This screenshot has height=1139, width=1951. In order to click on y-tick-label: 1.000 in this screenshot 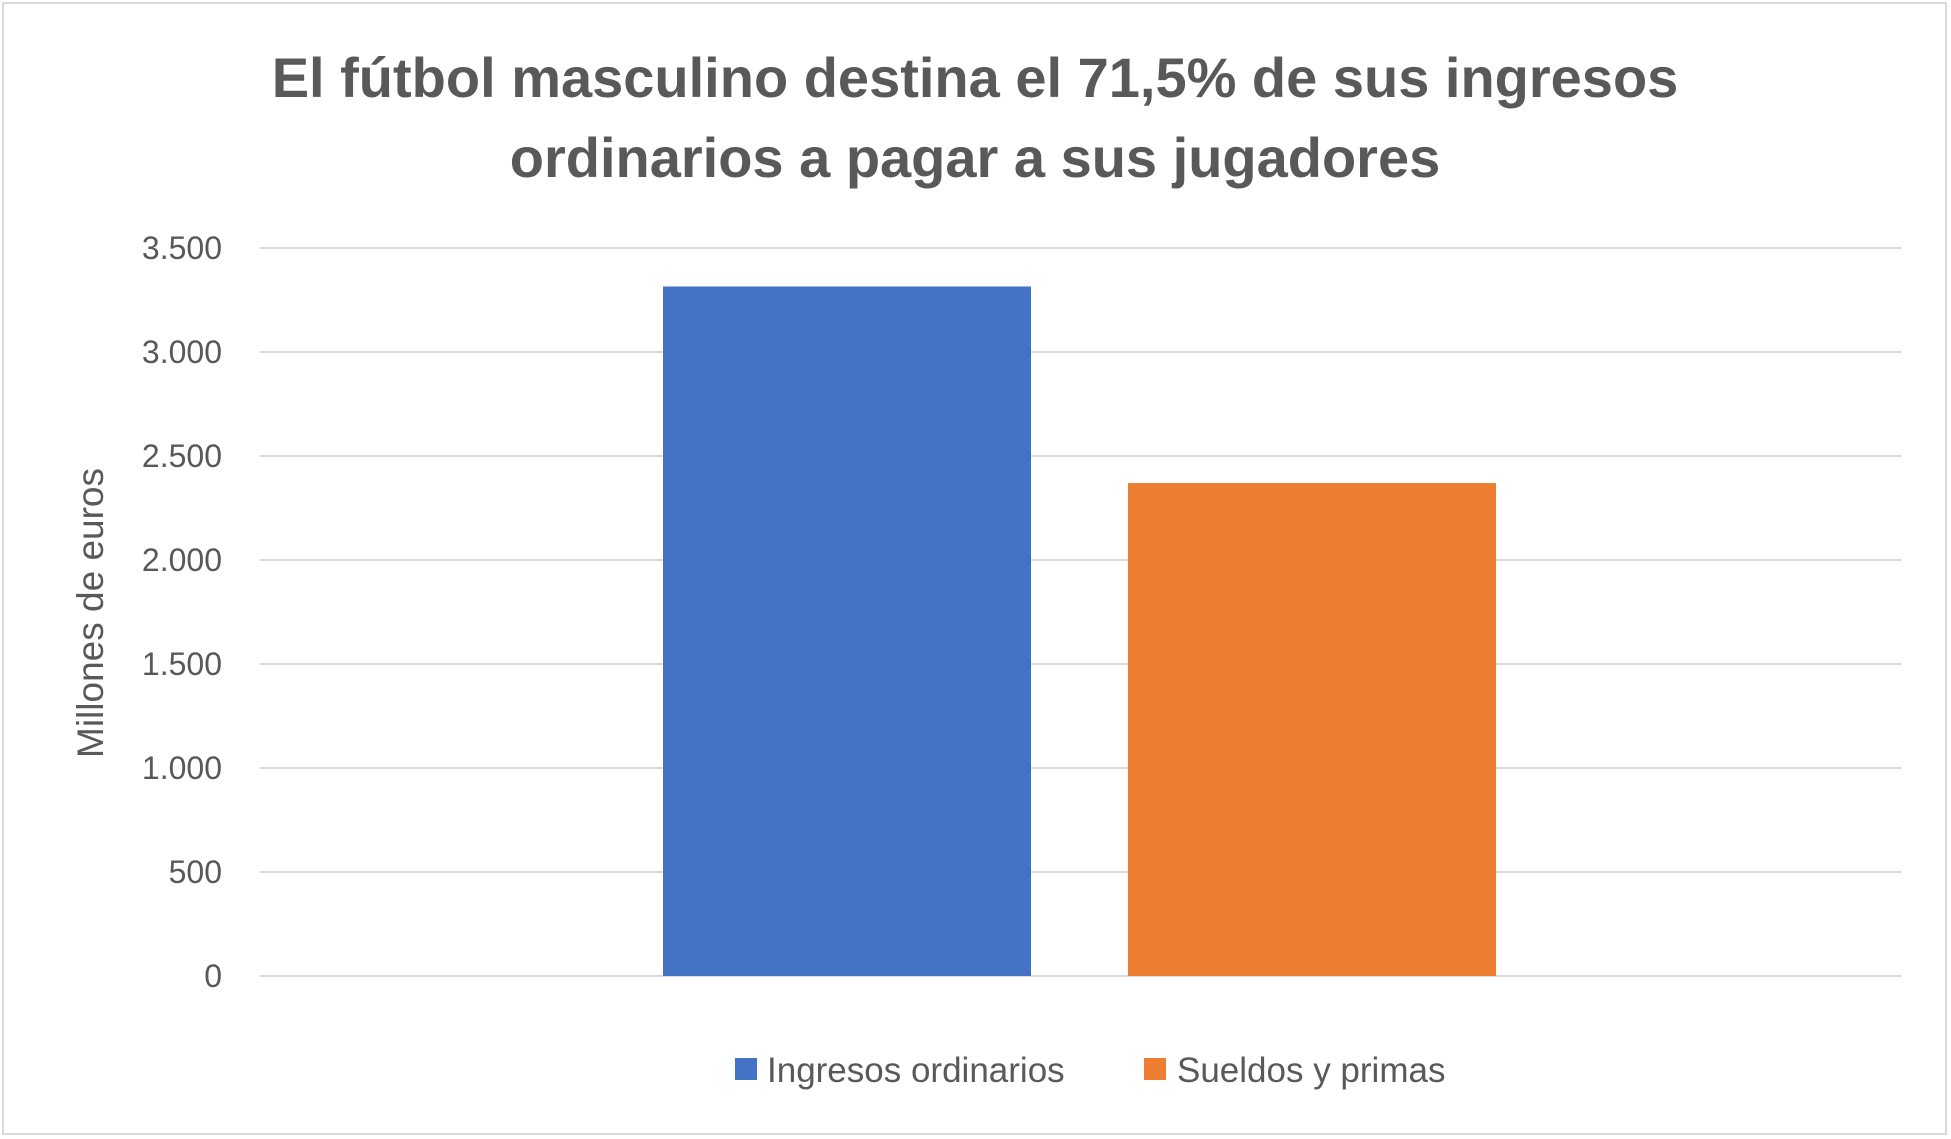, I will do `click(182, 768)`.